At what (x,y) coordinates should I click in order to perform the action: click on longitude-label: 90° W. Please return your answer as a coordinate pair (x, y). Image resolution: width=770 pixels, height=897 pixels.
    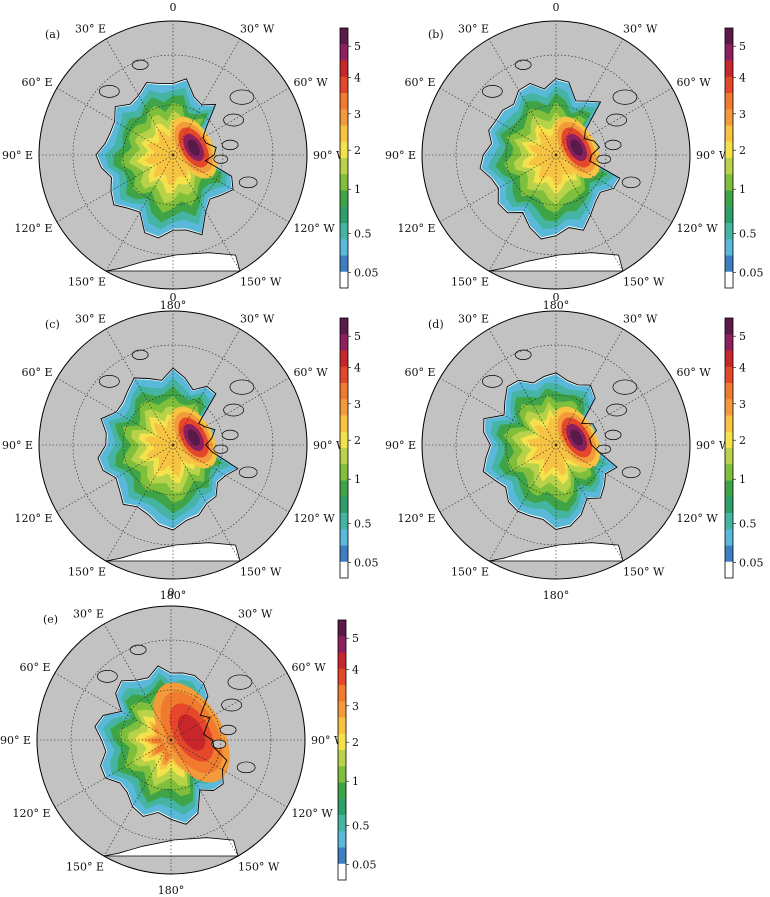
    Looking at the image, I should click on (328, 740).